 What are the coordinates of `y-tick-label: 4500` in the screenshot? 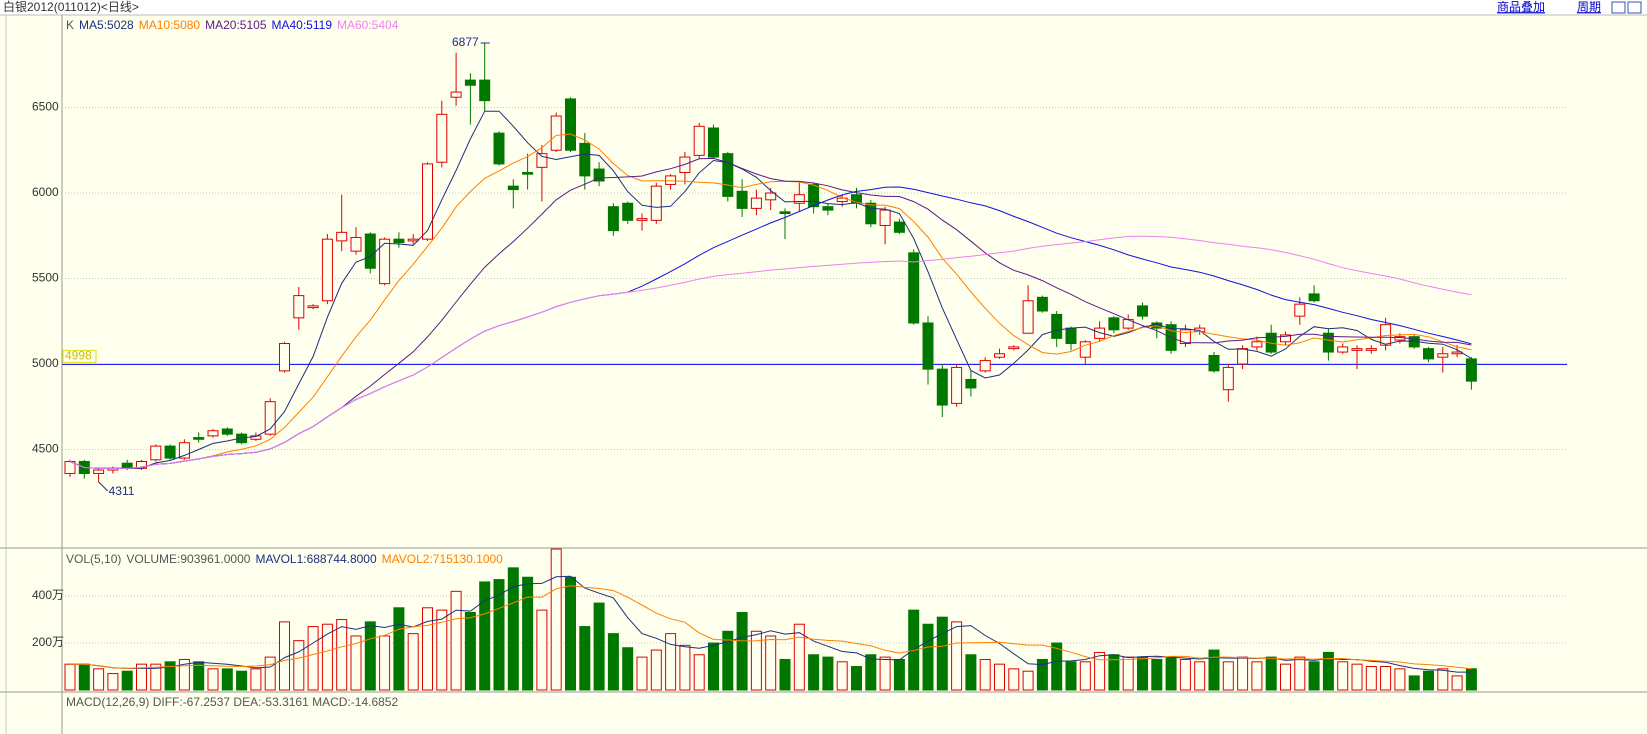 It's located at (45, 449).